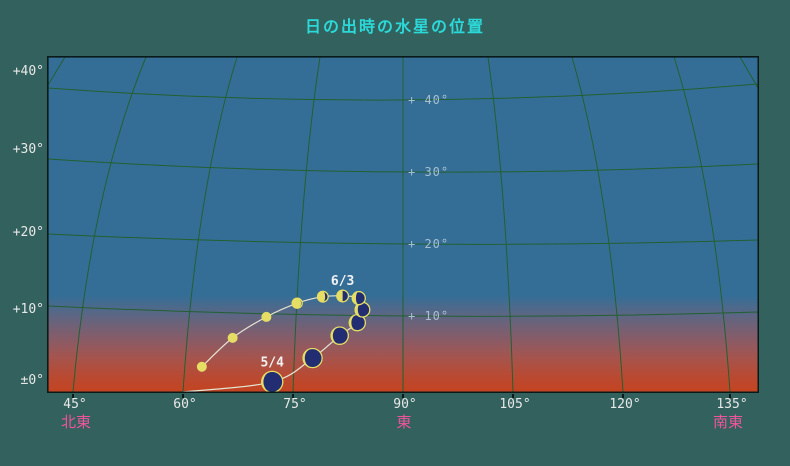 The width and height of the screenshot is (790, 466). What do you see at coordinates (405, 404) in the screenshot?
I see `x-axis-label: 90°` at bounding box center [405, 404].